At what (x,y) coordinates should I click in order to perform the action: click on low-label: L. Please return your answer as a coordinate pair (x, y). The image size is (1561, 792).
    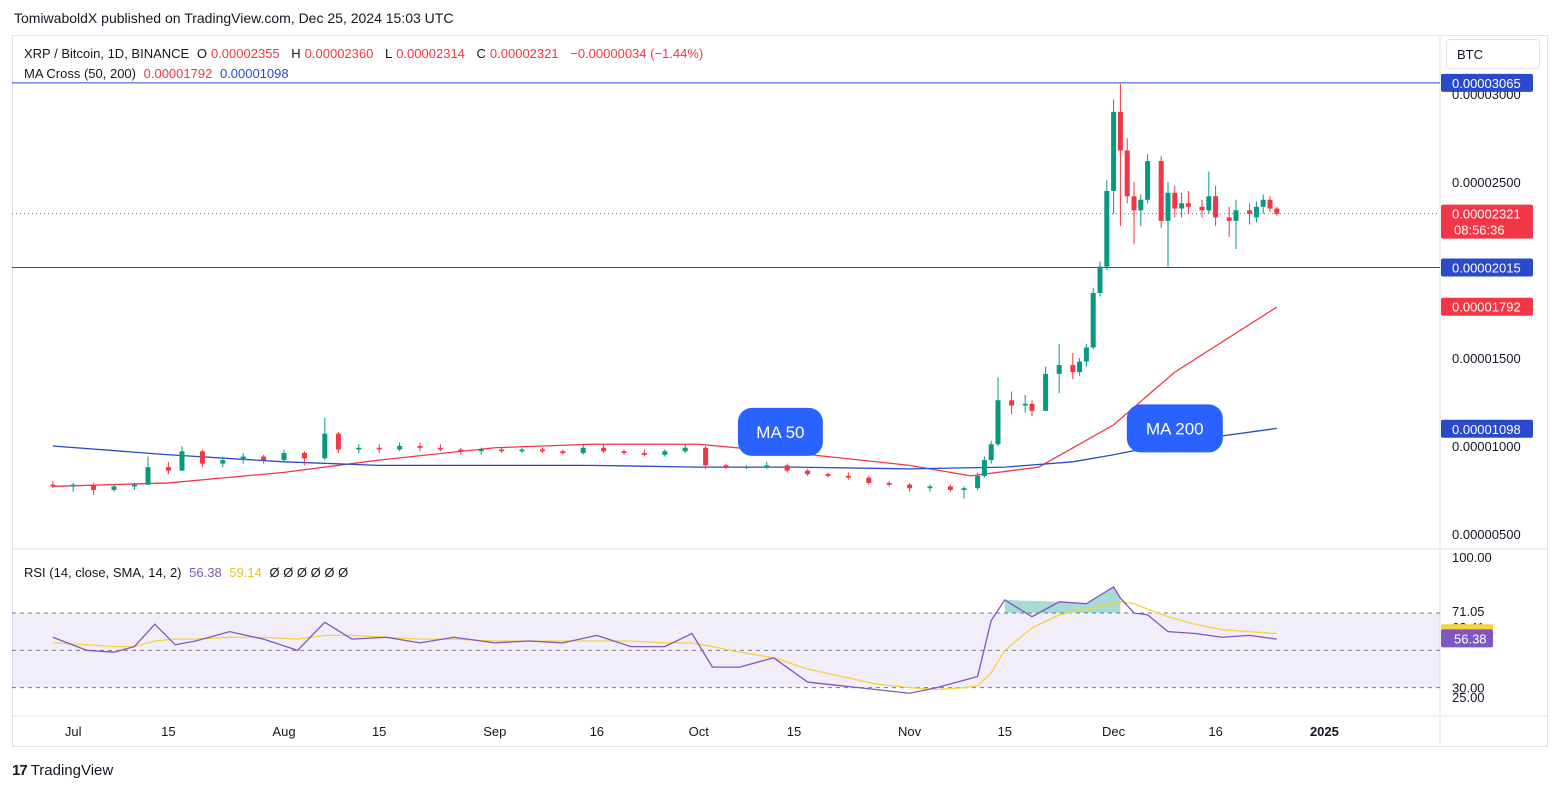
    Looking at the image, I should click on (388, 53).